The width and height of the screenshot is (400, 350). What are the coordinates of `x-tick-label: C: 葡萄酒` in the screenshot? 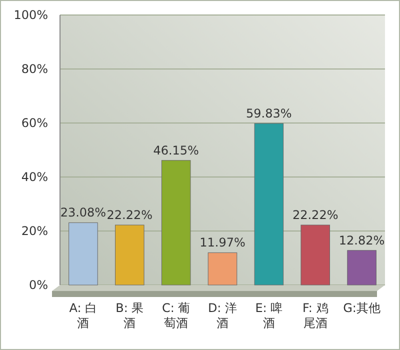 It's located at (176, 315).